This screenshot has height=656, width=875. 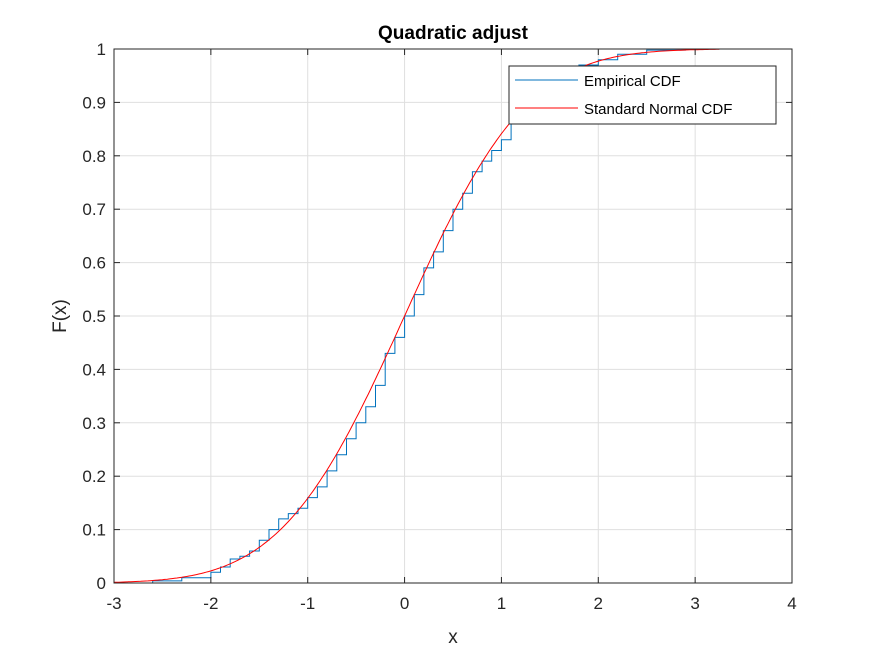 What do you see at coordinates (404, 603) in the screenshot?
I see `x-tick-label: 0` at bounding box center [404, 603].